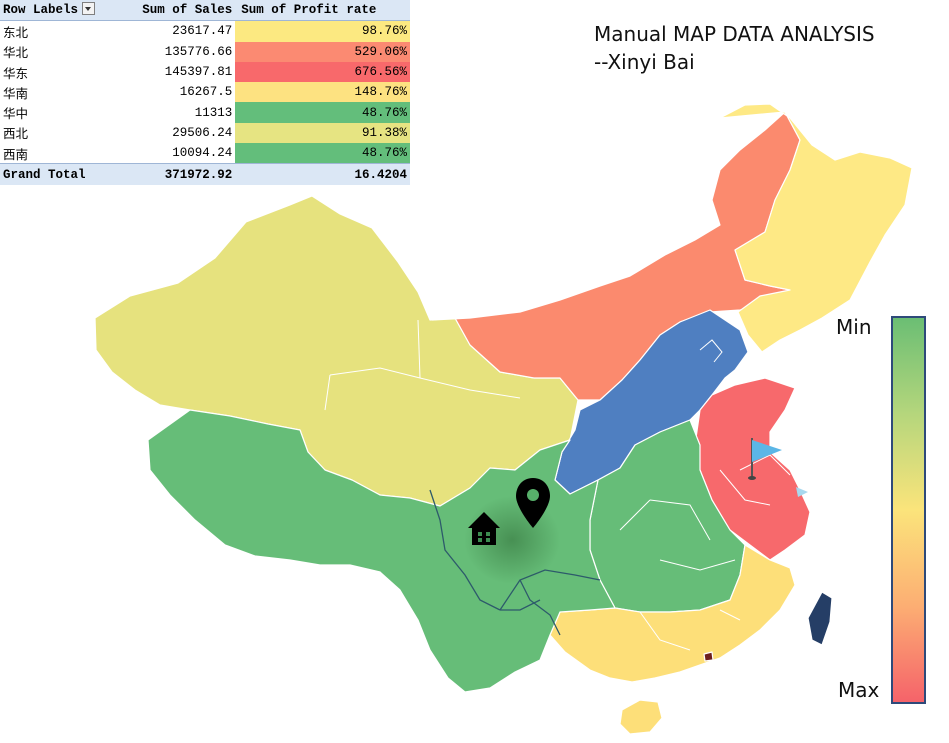 The image size is (949, 743). I want to click on pivot-row: 华北 135776.66 529.06%, so click(205, 51).